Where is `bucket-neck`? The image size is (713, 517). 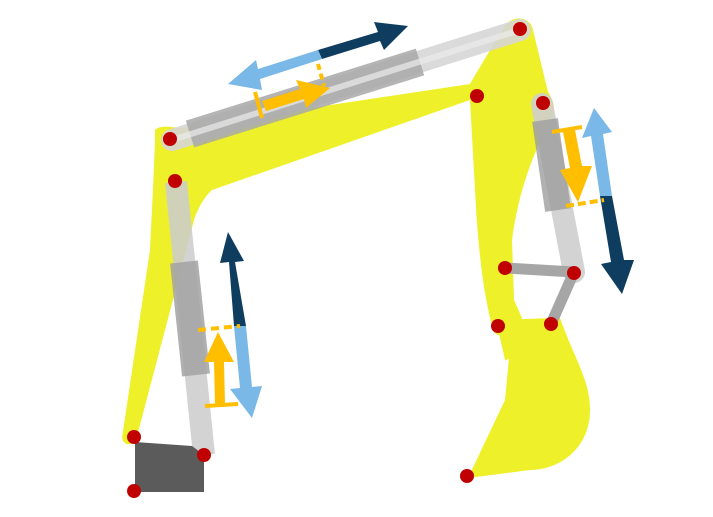
bucket-neck is located at coordinates (528, 339).